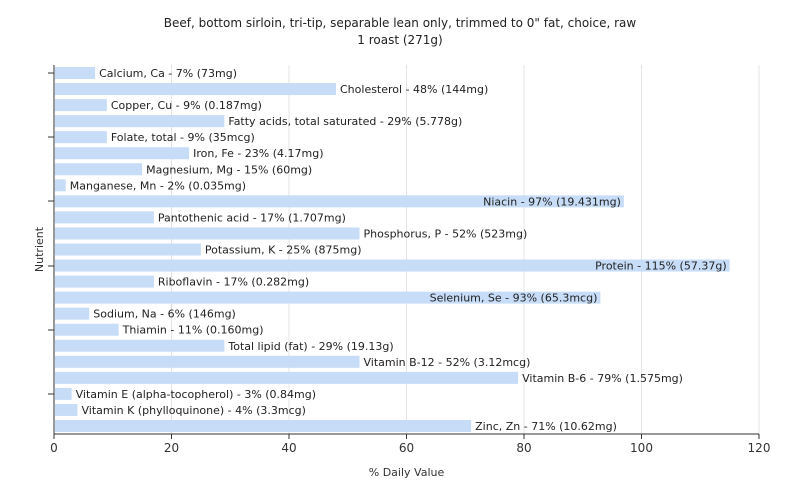  What do you see at coordinates (252, 217) in the screenshot?
I see `bar-label: Pantothenic acid - 17% (1.707mg)` at bounding box center [252, 217].